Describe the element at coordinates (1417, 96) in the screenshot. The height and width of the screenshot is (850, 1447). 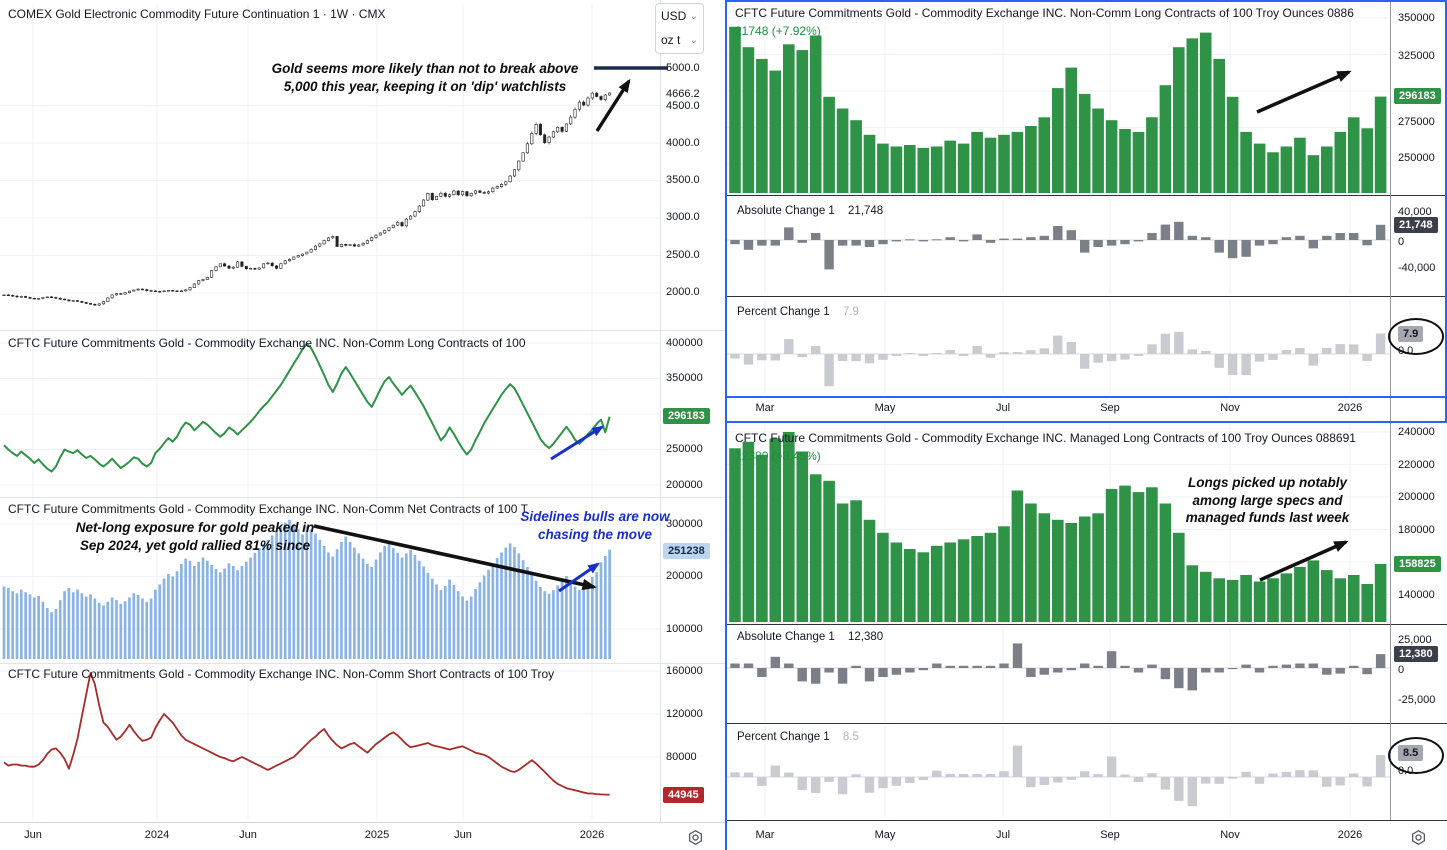
I see `last-value-badge-groupA: 296183` at that location.